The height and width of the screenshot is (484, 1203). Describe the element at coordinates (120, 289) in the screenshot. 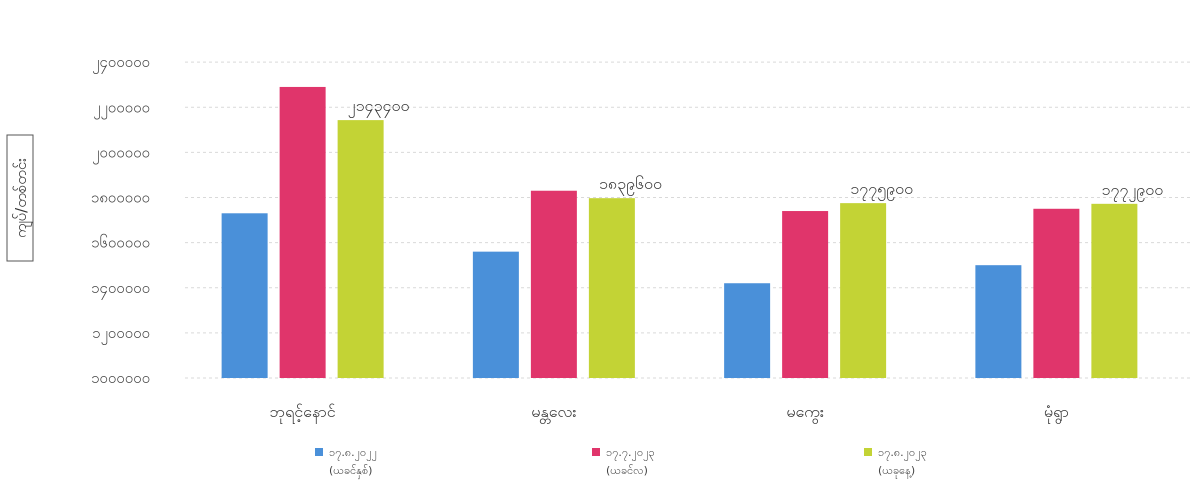

I see `y-tick-label: ၁၄၀၀၀၀၀` at that location.